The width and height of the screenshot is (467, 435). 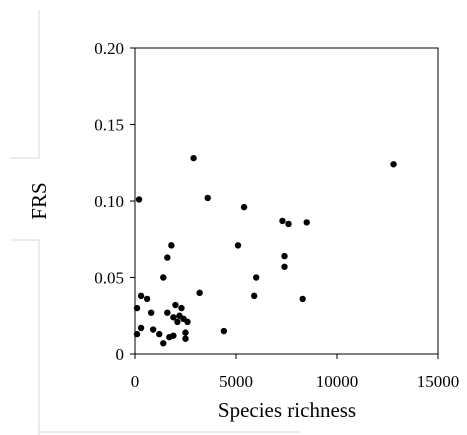 I want to click on x-tick-label: 10000, so click(x=337, y=381).